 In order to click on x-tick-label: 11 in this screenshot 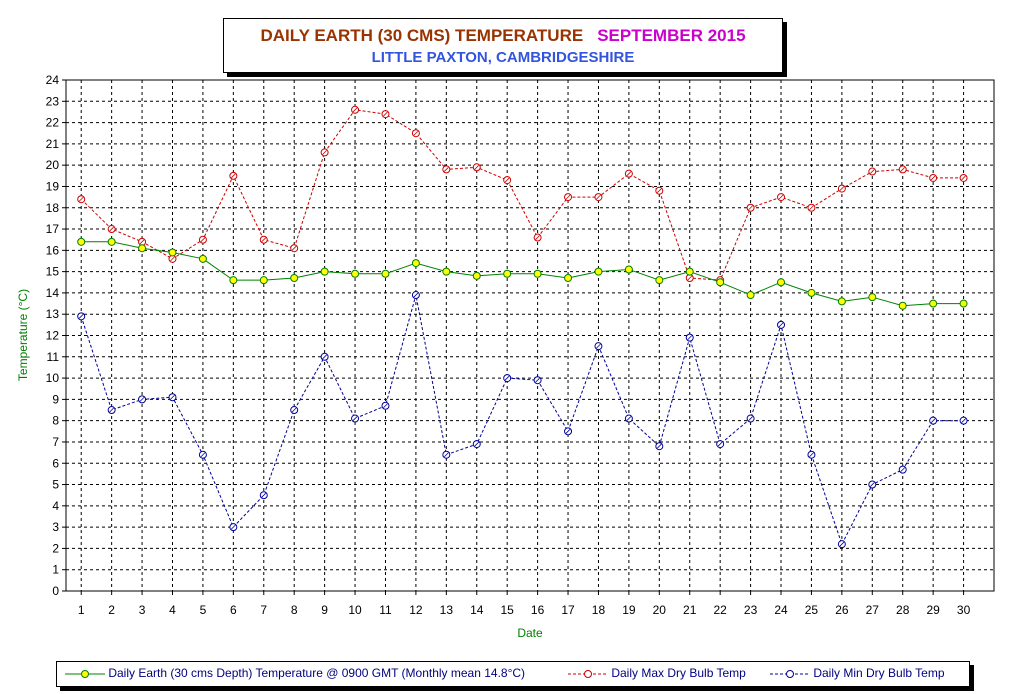, I will do `click(385, 610)`.